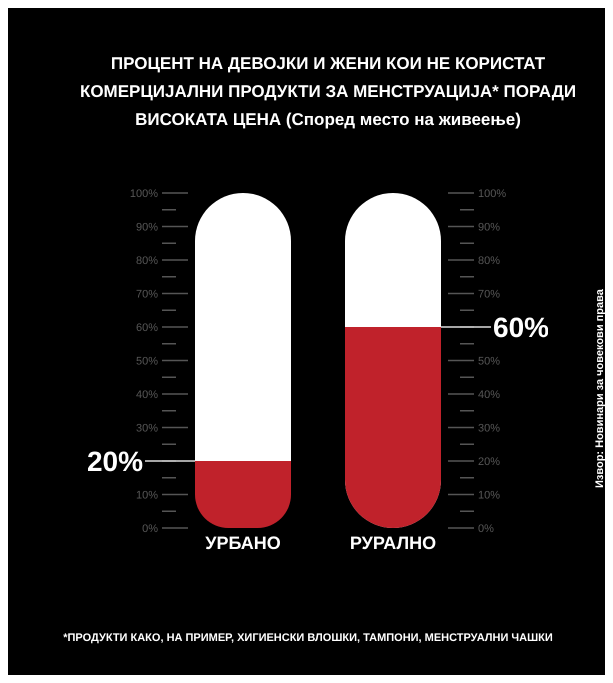 The width and height of the screenshot is (613, 683). I want to click on y2-tick-label: 20%, so click(489, 462).